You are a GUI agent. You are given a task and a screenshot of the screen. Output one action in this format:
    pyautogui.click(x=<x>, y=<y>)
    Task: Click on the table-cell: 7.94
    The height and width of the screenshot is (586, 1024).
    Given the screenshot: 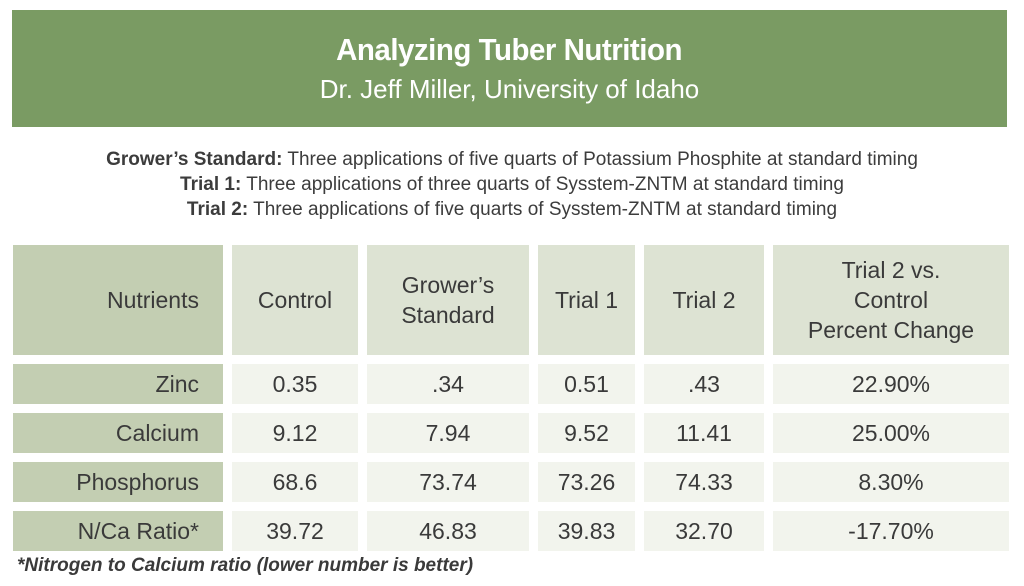 What is the action you would take?
    pyautogui.click(x=448, y=433)
    